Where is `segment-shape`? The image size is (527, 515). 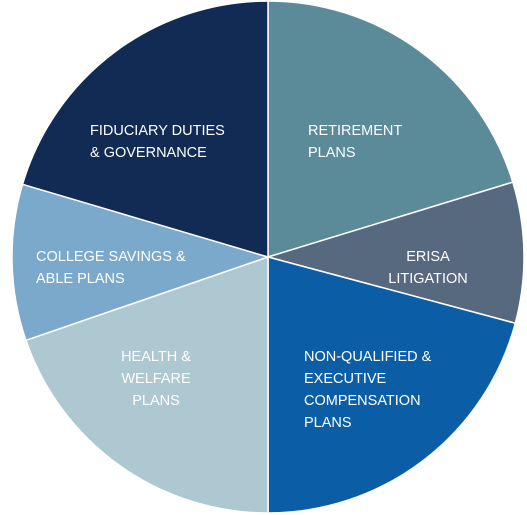
segment-shape is located at coordinates (395, 253).